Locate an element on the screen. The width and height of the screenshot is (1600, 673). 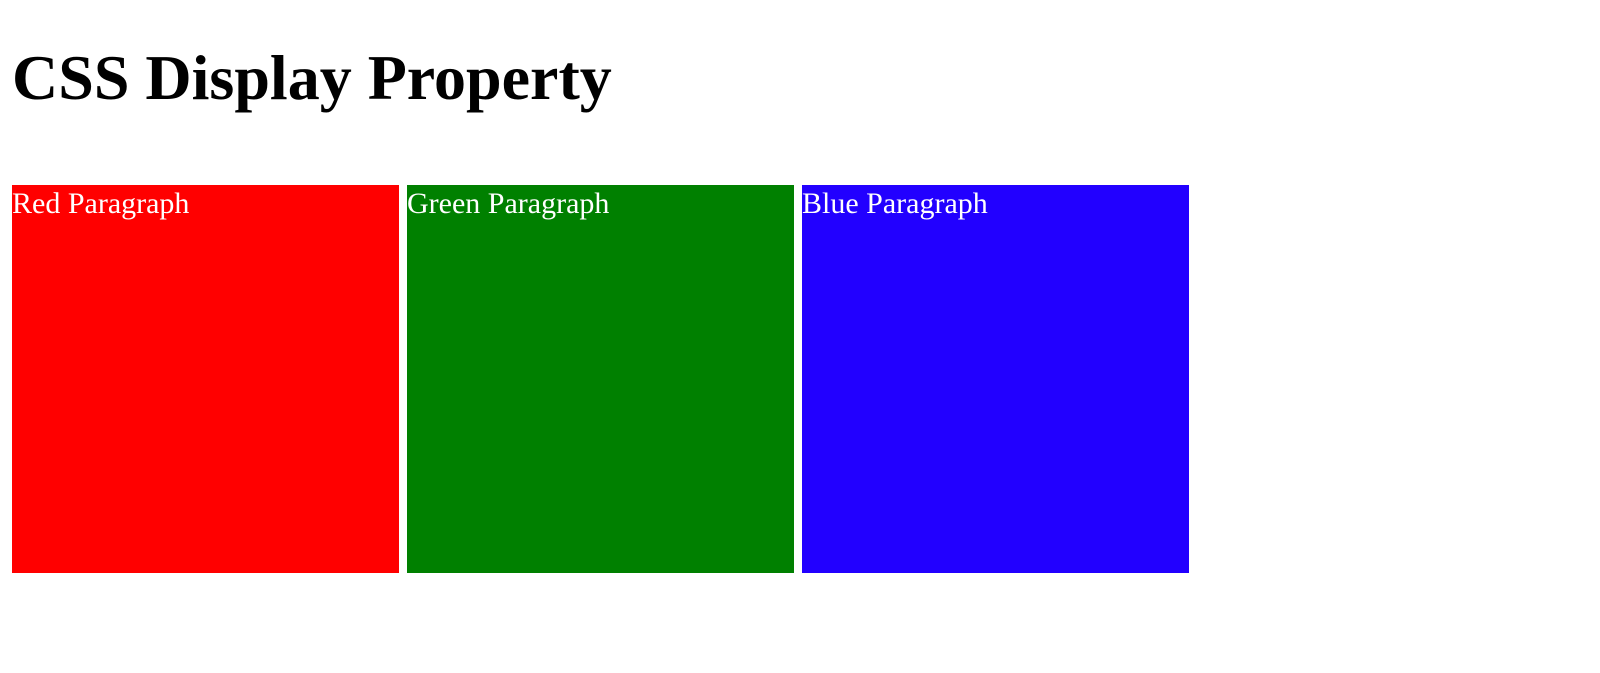
red-paragraph: Red Paragraph is located at coordinates (205, 379).